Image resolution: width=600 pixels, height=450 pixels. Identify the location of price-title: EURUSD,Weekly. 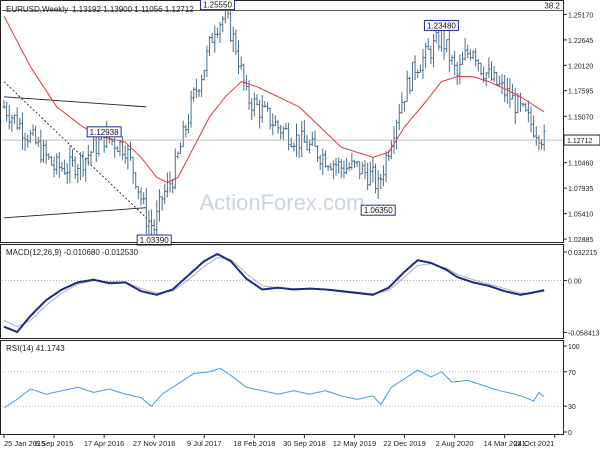
(37, 9).